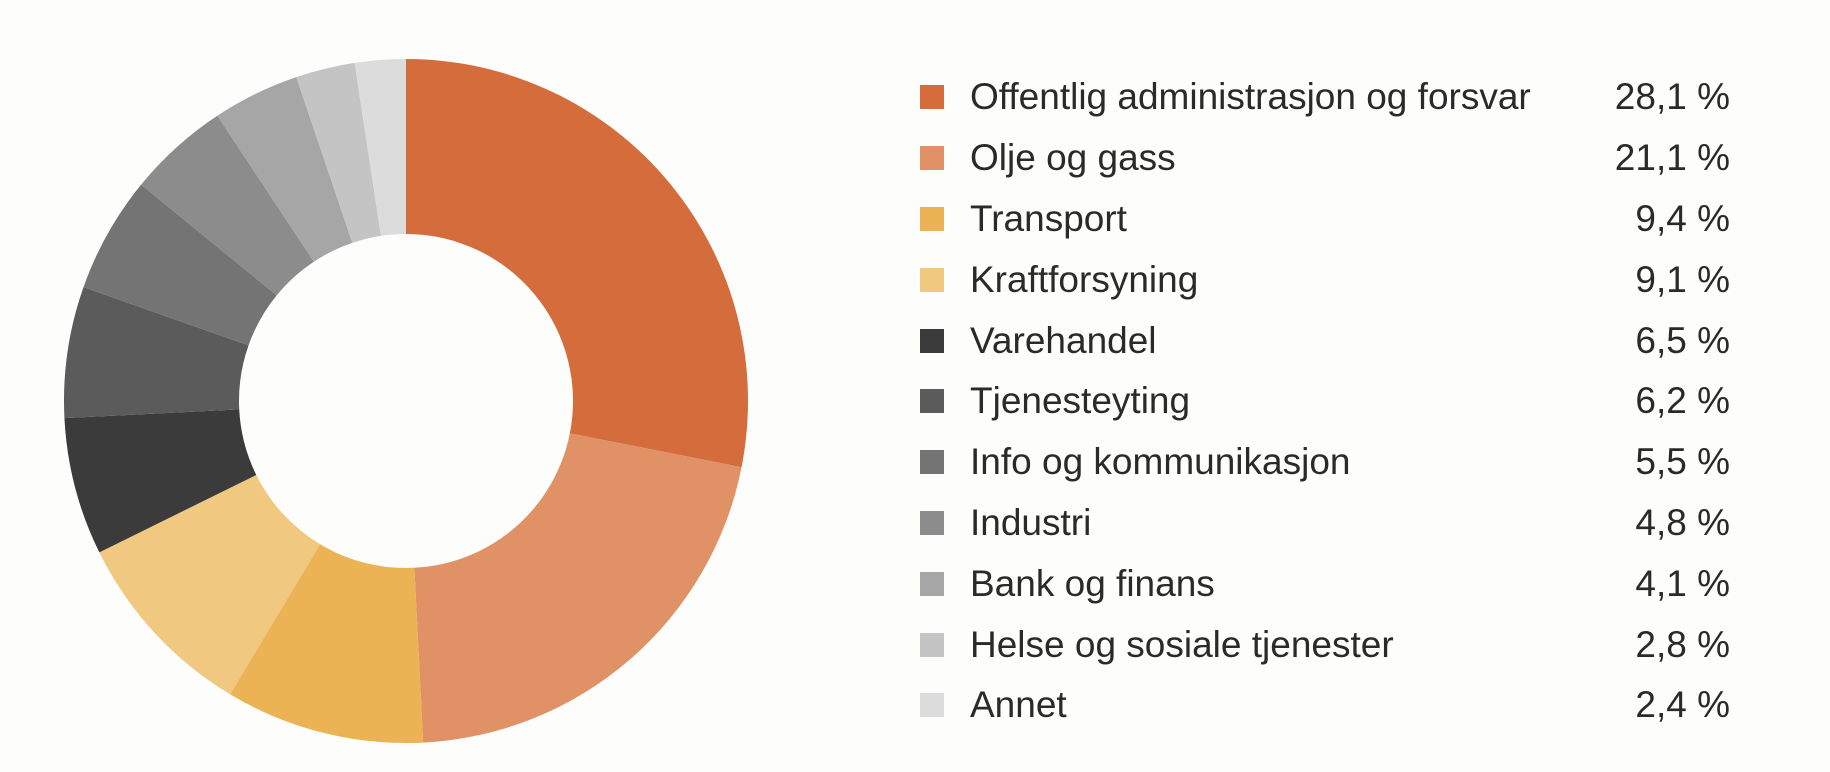  Describe the element at coordinates (1325, 583) in the screenshot. I see `legend-item: Bank og finans 4,1 %` at that location.